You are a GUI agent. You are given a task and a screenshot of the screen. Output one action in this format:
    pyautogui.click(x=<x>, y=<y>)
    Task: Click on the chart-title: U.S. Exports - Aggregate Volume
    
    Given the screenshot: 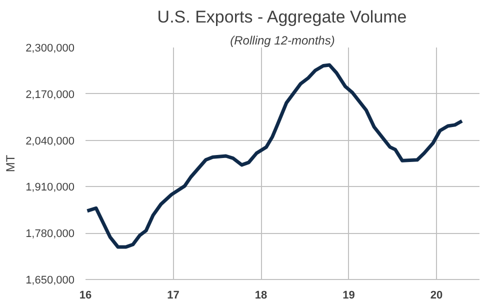 What is the action you would take?
    pyautogui.click(x=282, y=17)
    